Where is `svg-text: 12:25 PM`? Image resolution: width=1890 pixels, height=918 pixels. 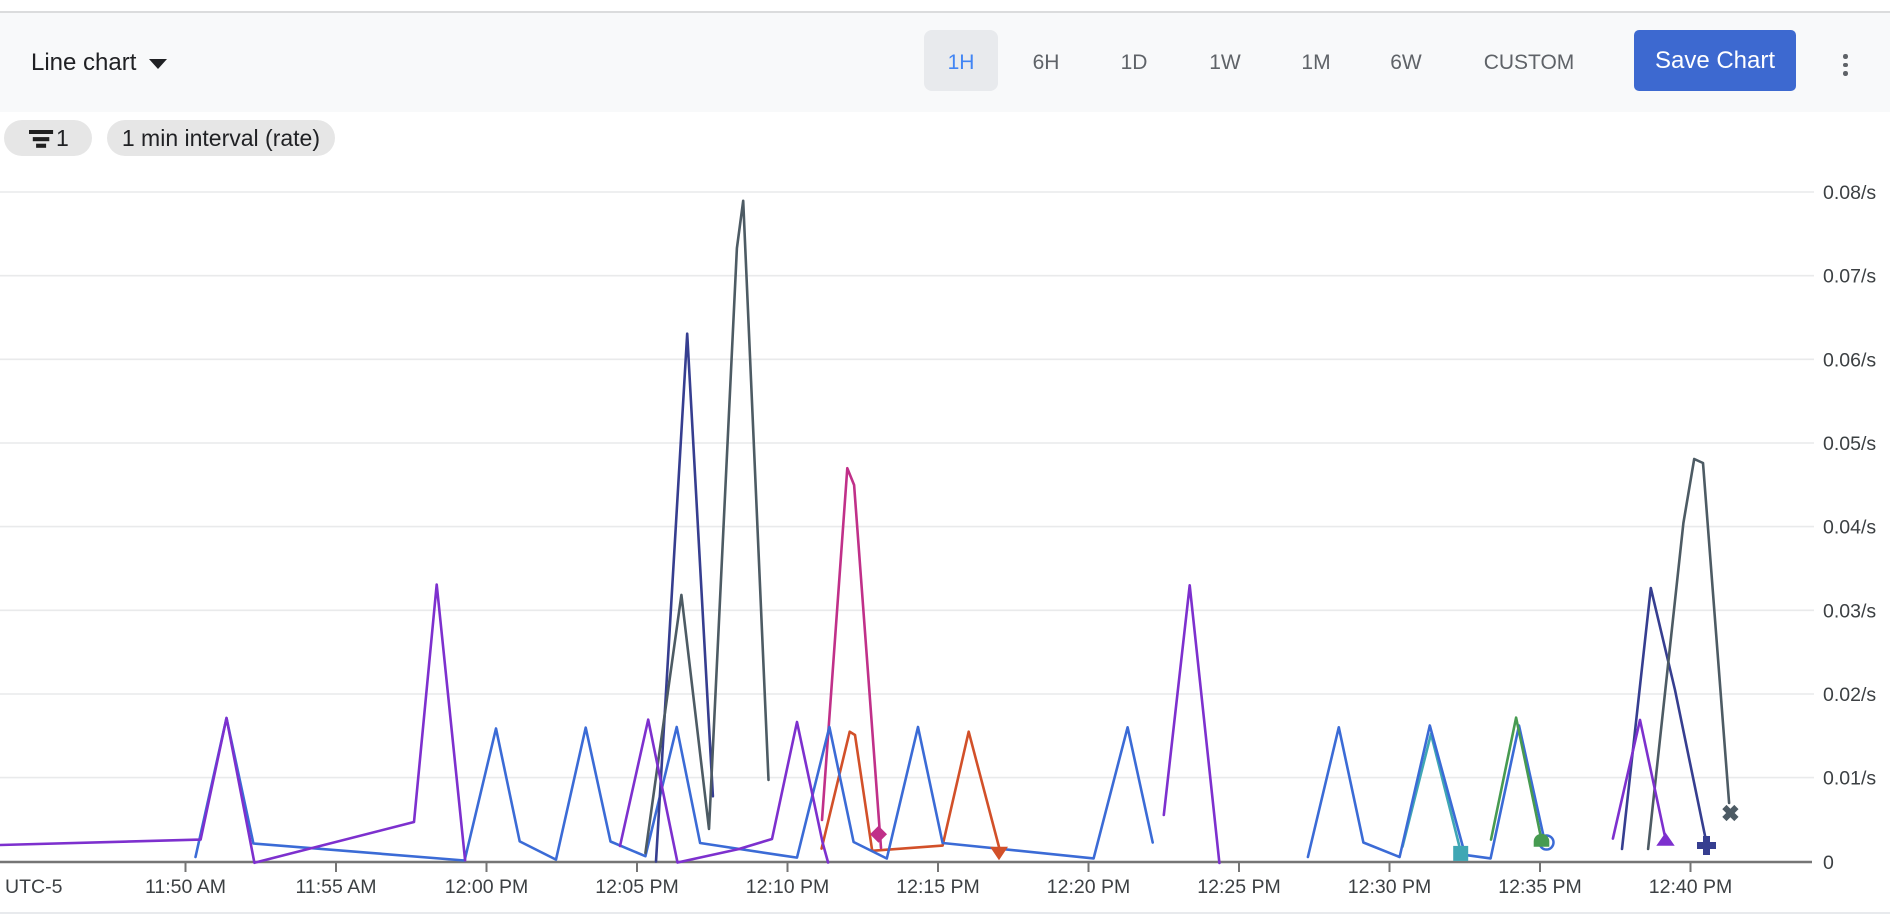
svg-text: 12:25 PM is located at coordinates (1238, 887).